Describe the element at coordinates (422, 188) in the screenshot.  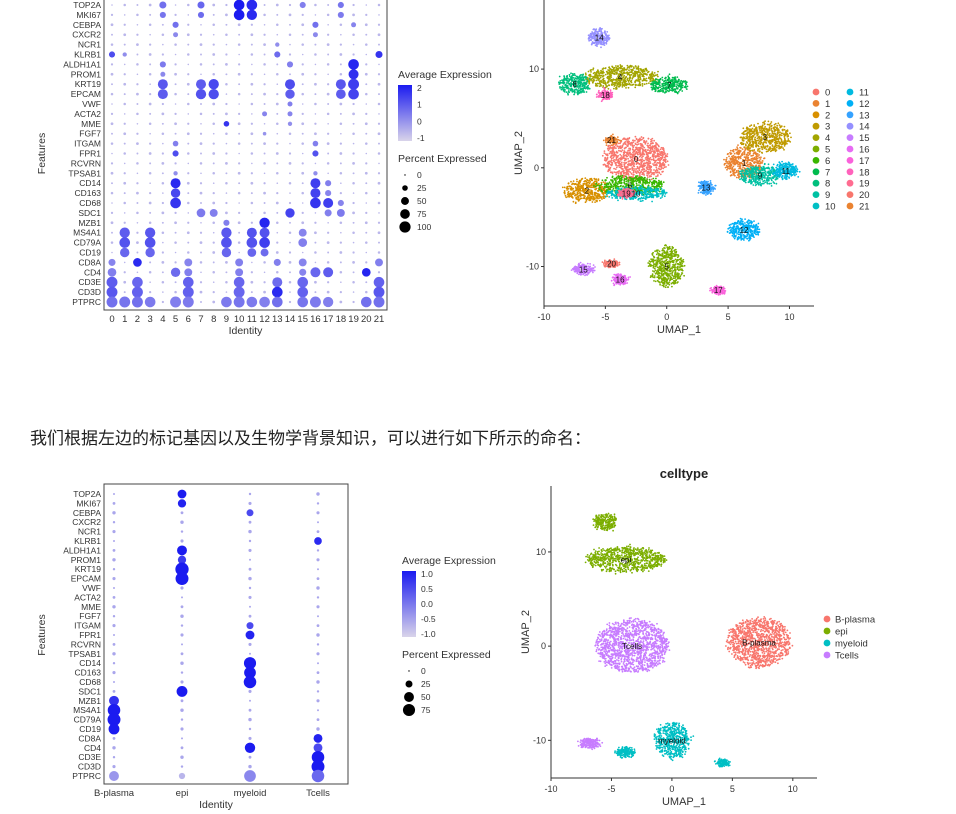
I see `size-legend-tick: 25` at that location.